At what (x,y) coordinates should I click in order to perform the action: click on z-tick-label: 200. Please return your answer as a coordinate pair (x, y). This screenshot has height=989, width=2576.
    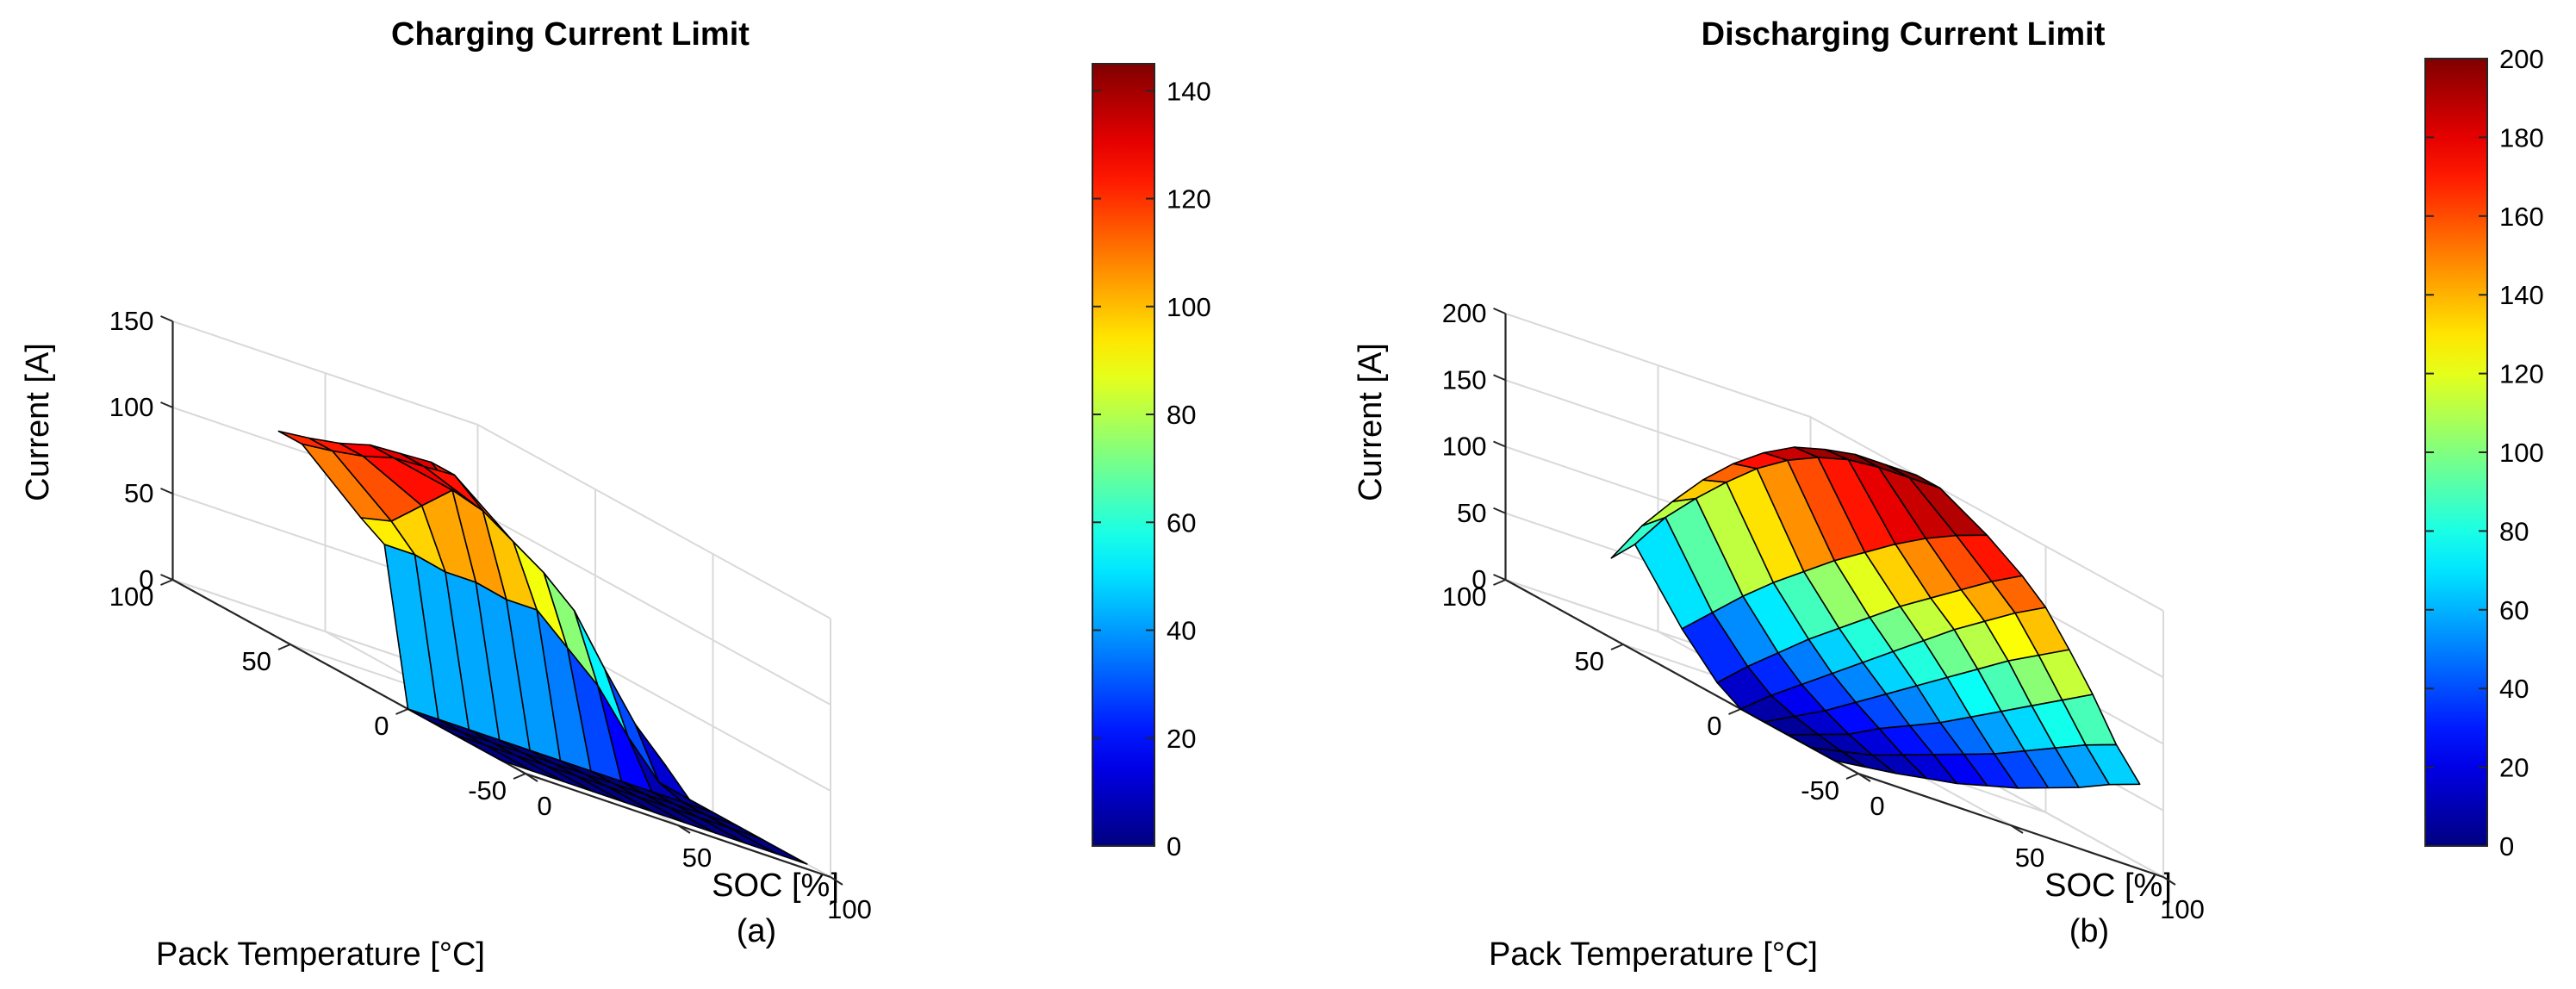
    Looking at the image, I should click on (1465, 313).